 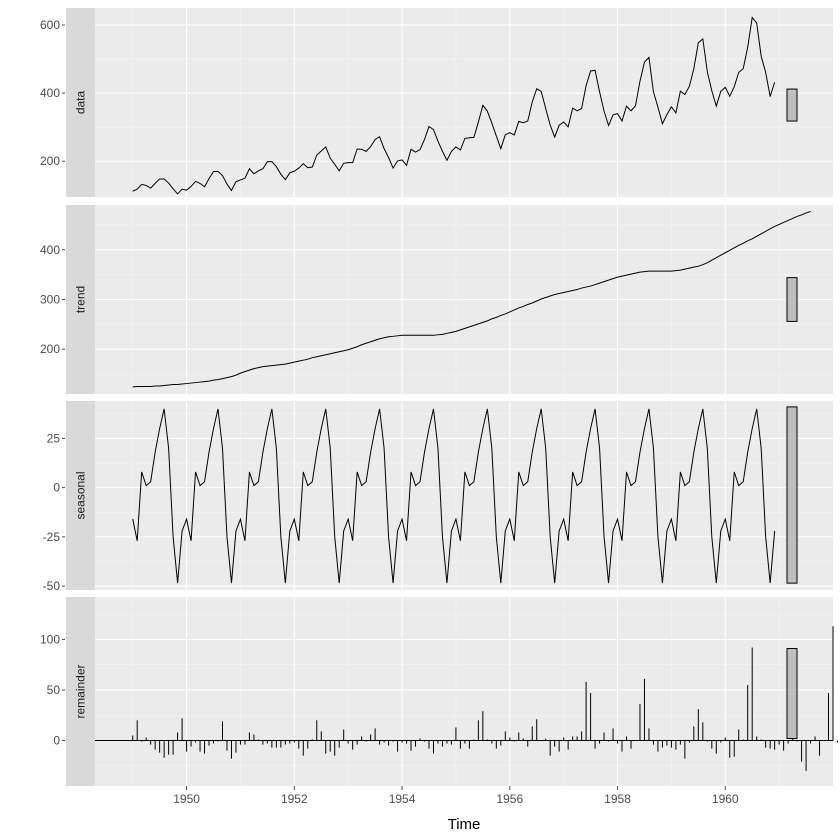 I want to click on y-tick-label: 300, so click(x=50, y=300).